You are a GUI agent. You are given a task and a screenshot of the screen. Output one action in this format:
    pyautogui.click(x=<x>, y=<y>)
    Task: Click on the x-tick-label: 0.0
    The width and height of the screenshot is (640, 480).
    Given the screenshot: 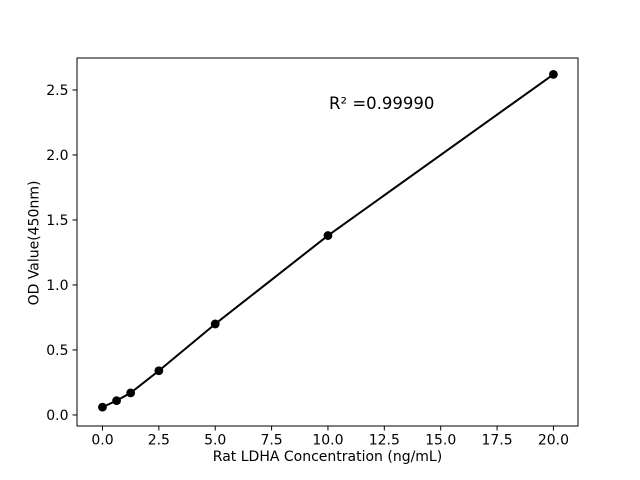 What is the action you would take?
    pyautogui.click(x=102, y=441)
    